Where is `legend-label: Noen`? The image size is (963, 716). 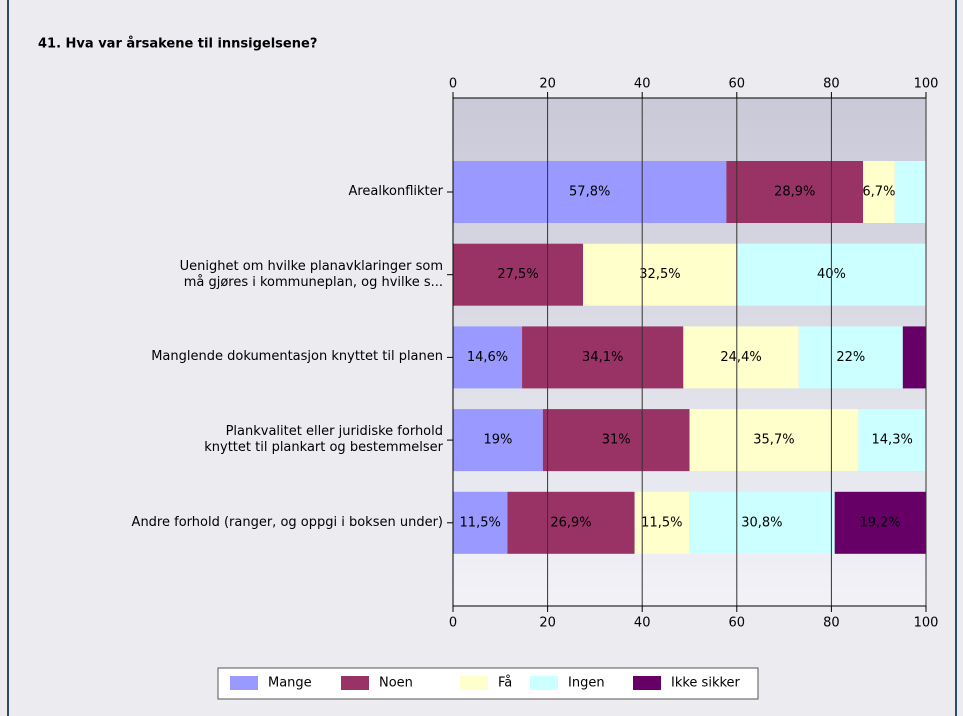 legend-label: Noen is located at coordinates (396, 683).